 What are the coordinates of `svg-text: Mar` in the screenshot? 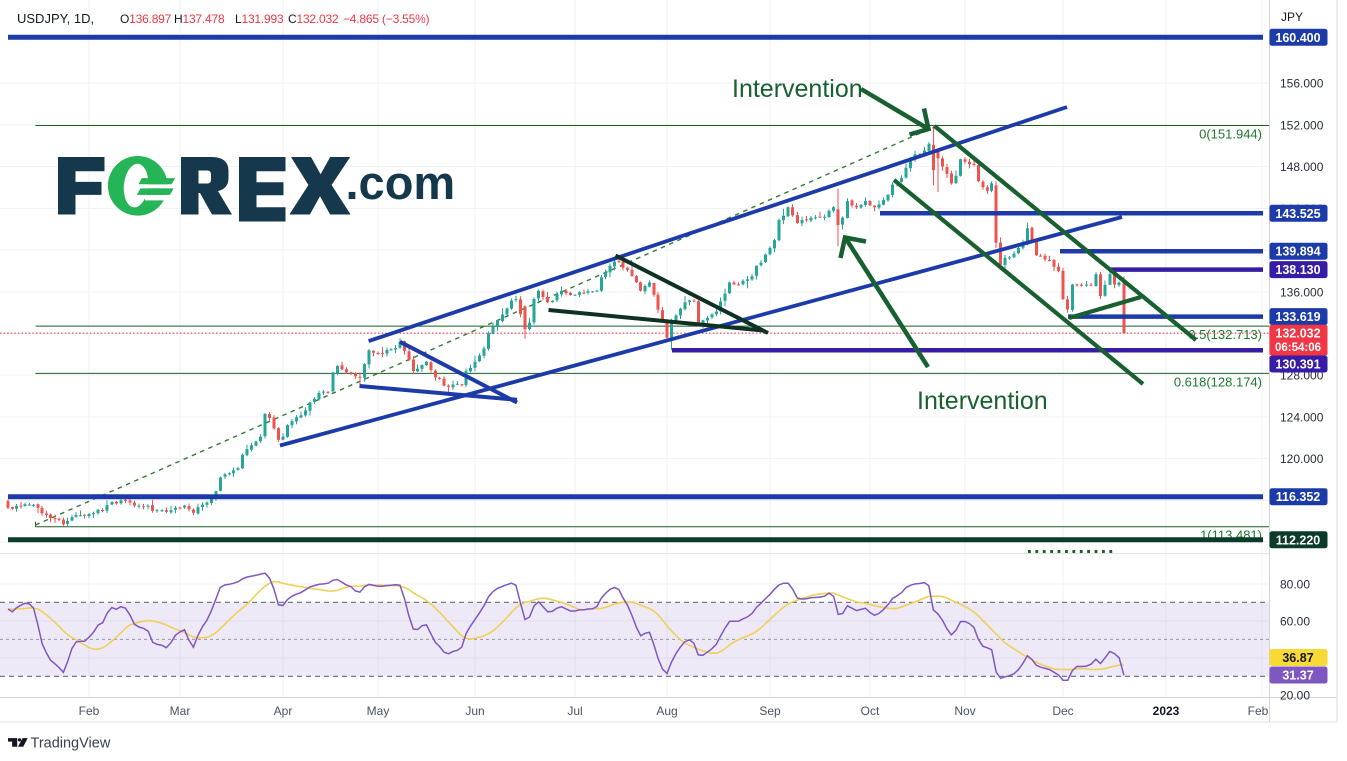 It's located at (180, 711).